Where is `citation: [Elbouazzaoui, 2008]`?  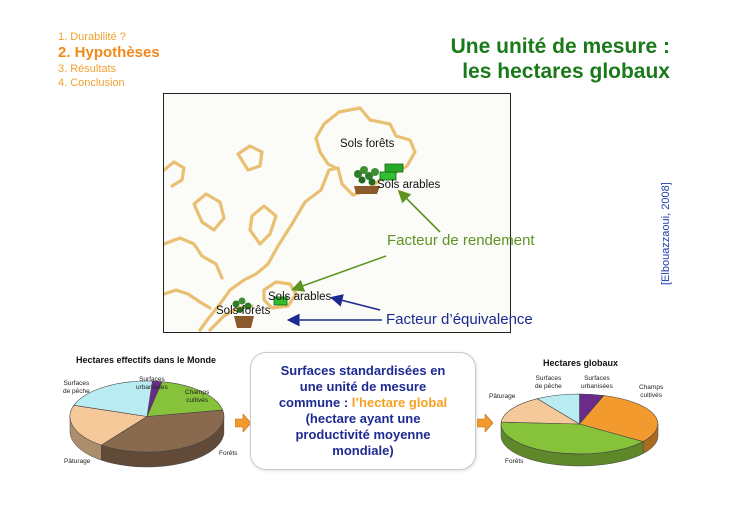 citation: [Elbouazzaoui, 2008] is located at coordinates (666, 233).